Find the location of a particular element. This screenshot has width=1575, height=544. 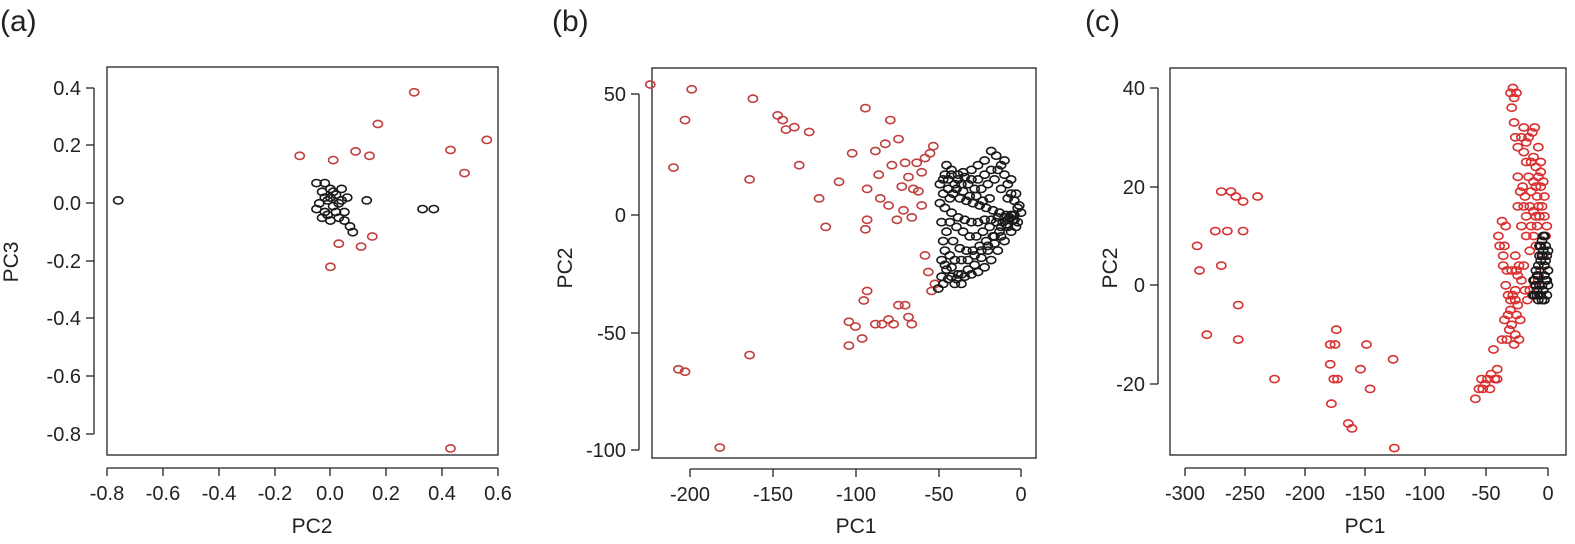

x-tick-label: 0.6 is located at coordinates (498, 494).